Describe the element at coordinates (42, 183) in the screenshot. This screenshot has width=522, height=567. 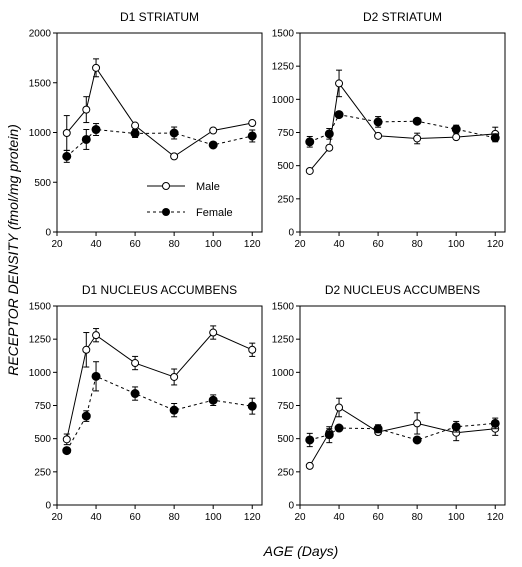
I see `d1-striatum-y-tick-label: 500` at that location.